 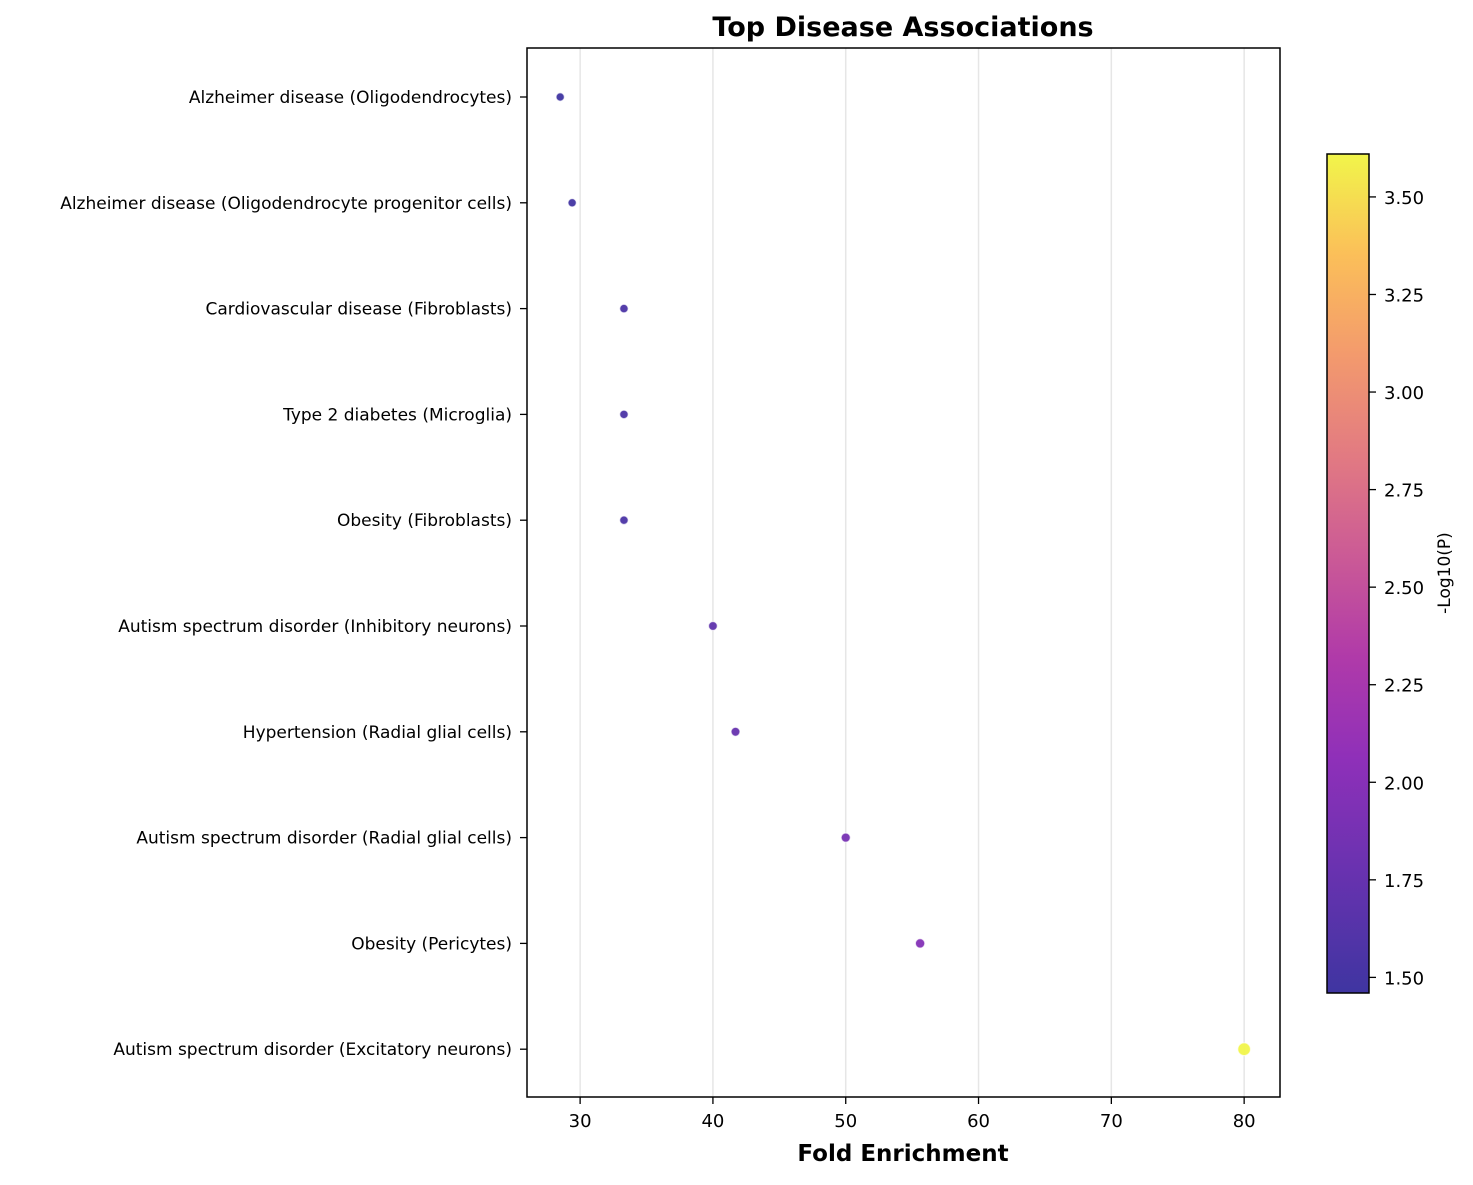 What do you see at coordinates (359, 310) in the screenshot?
I see `y-tick-label: Cardiovascular disease (Fibroblasts)` at bounding box center [359, 310].